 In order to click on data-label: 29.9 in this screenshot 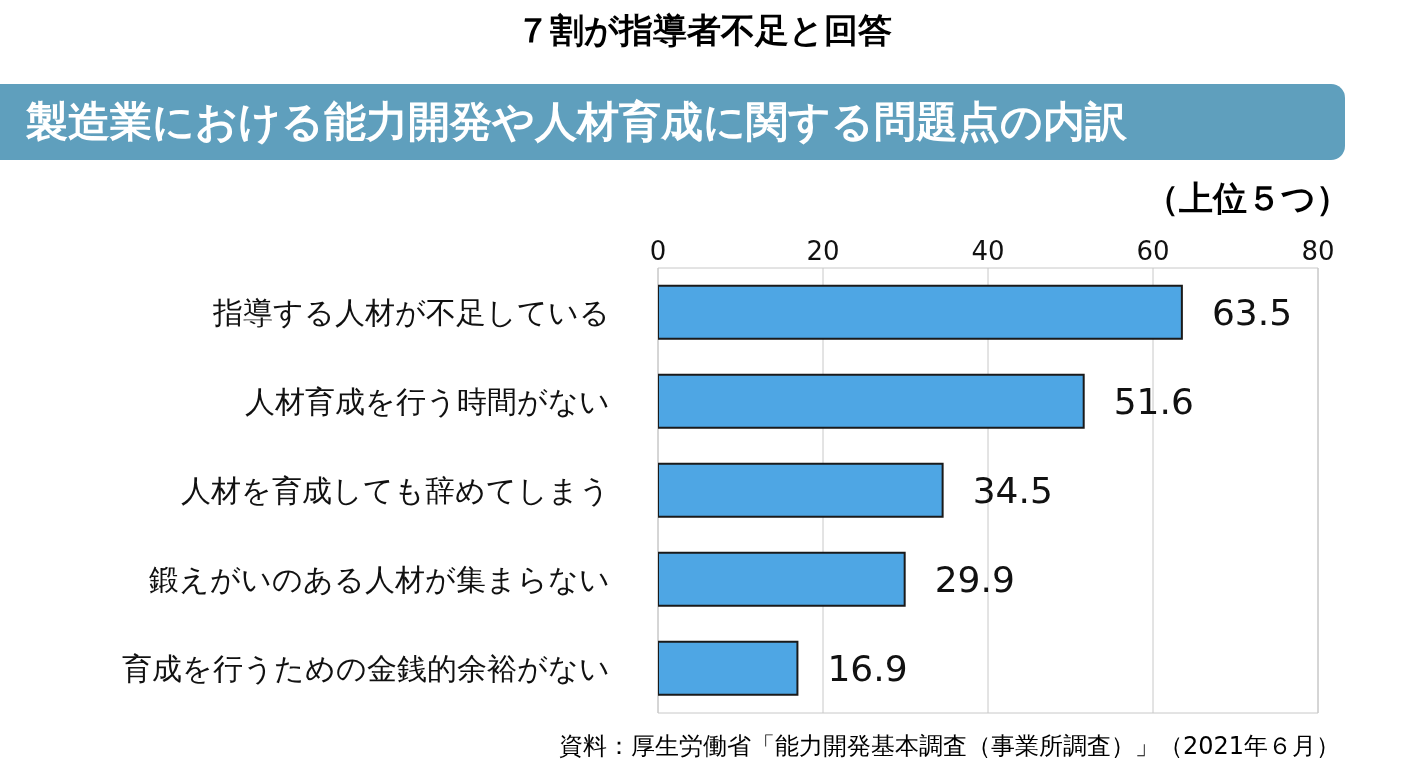, I will do `click(974, 580)`.